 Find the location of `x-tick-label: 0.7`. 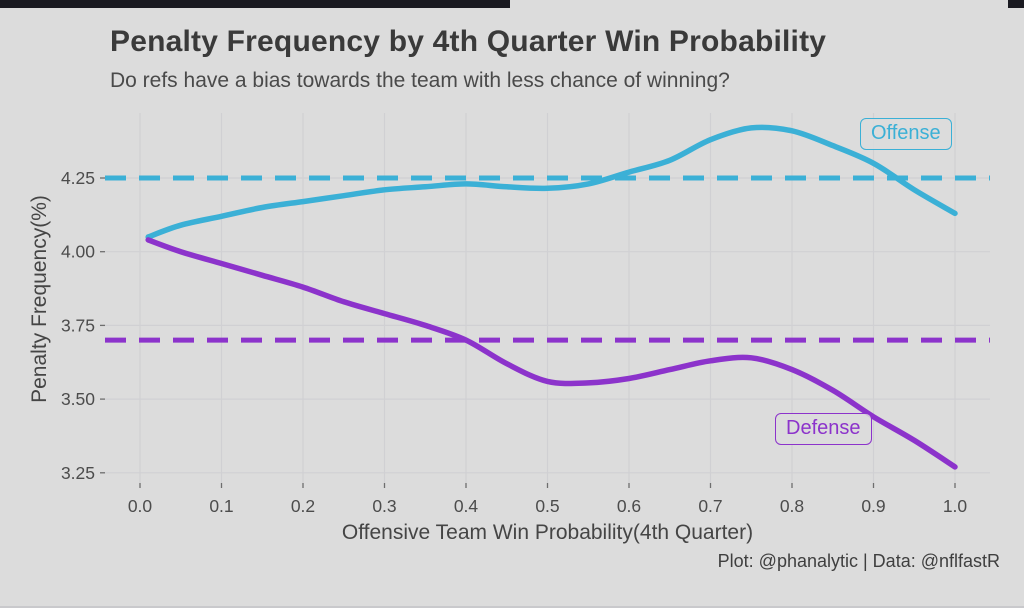

x-tick-label: 0.7 is located at coordinates (710, 506).